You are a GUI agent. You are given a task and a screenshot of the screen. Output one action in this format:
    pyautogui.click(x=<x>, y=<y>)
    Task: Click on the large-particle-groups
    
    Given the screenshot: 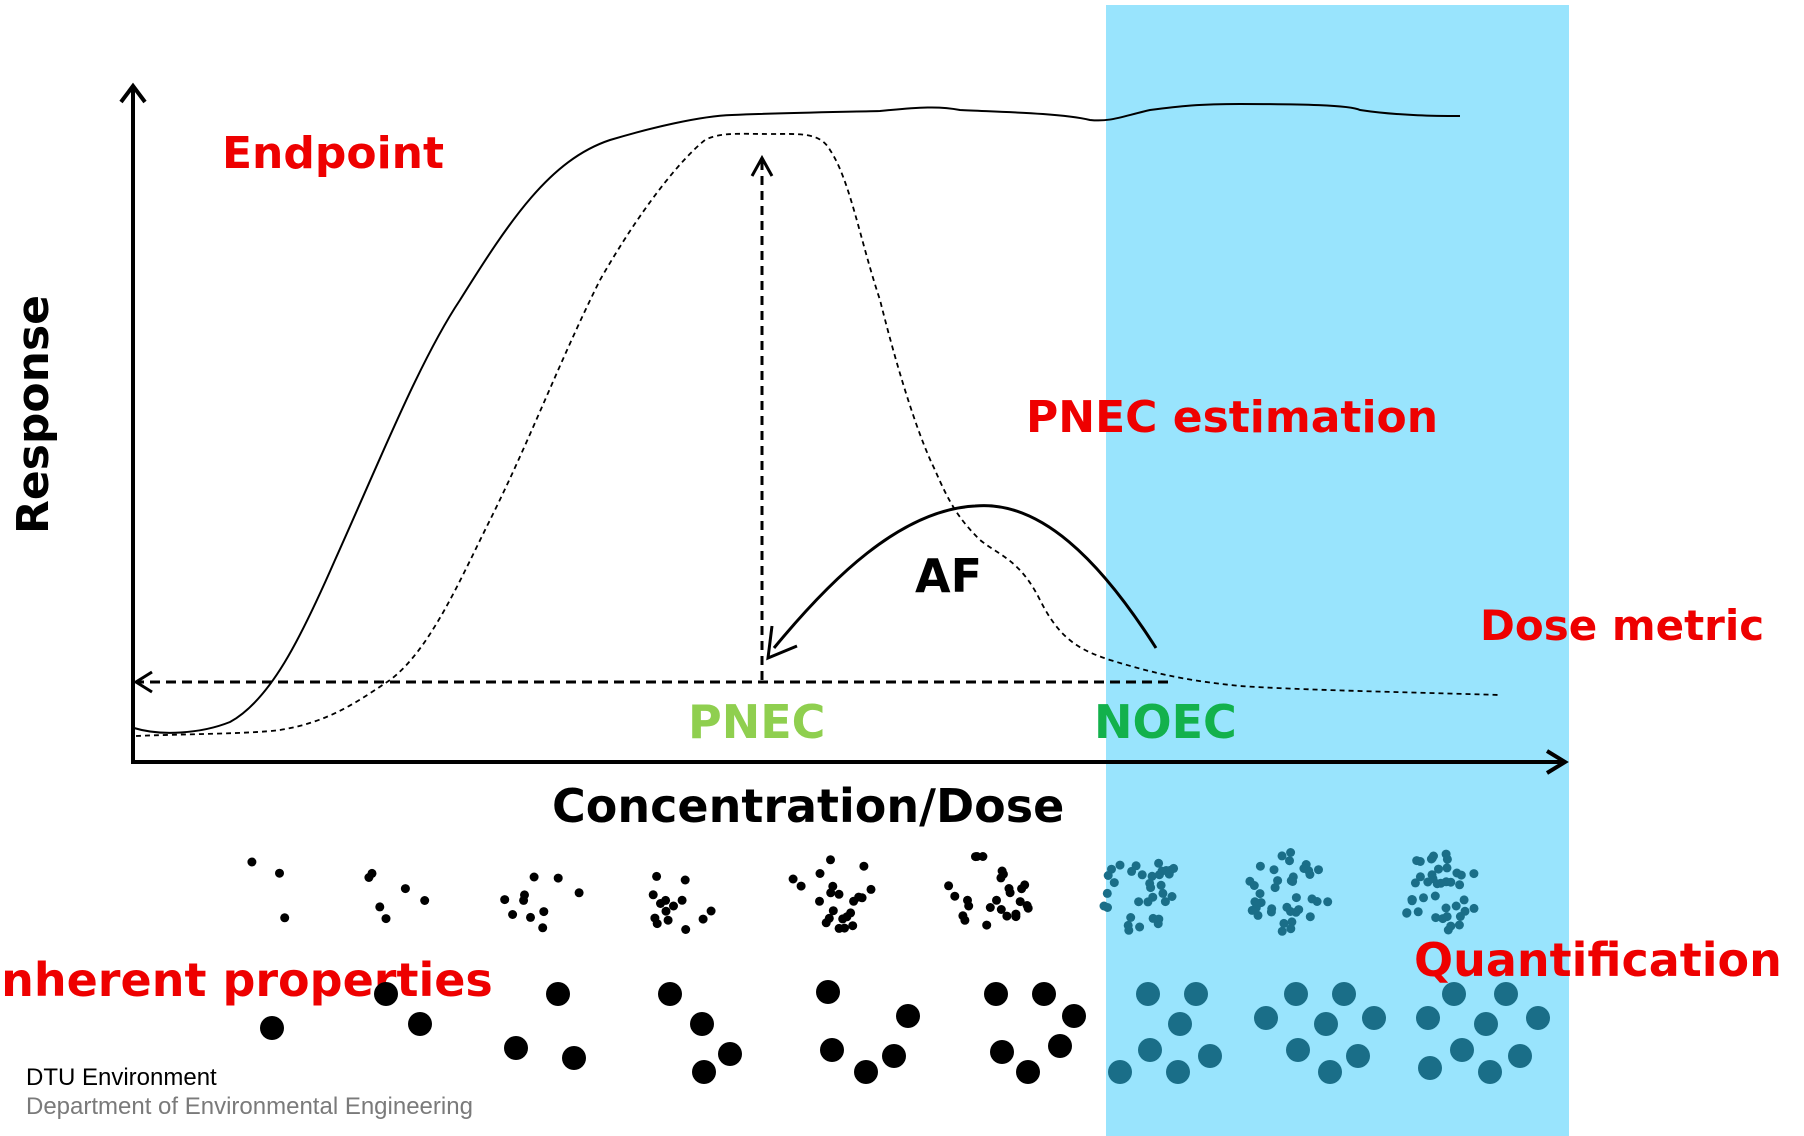 What is the action you would take?
    pyautogui.click(x=905, y=1032)
    